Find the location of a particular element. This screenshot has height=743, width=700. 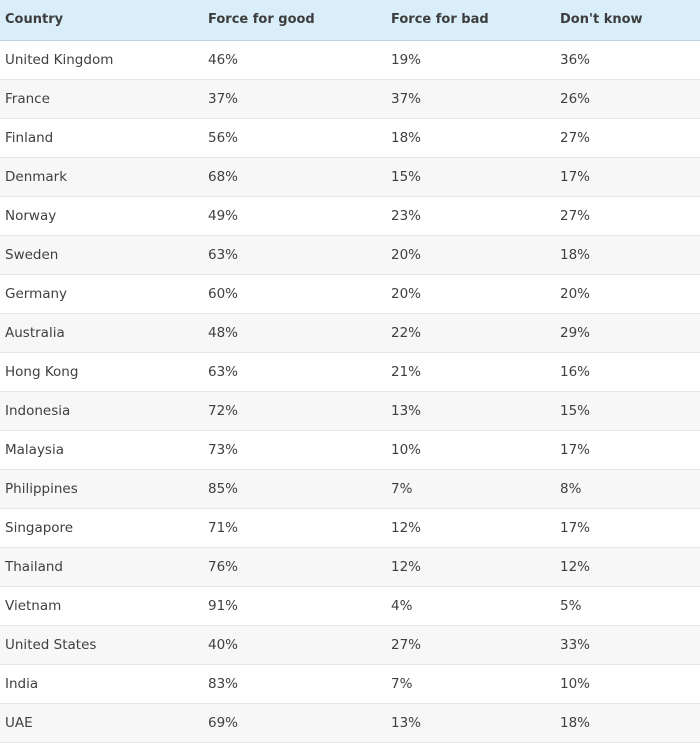

cell-force-for-good: 68% is located at coordinates (294, 177).